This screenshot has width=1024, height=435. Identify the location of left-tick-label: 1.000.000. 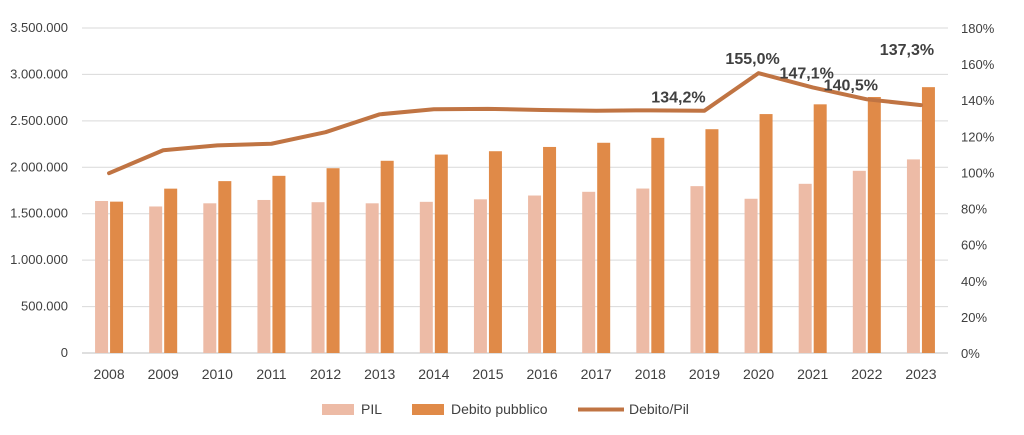
(39, 259).